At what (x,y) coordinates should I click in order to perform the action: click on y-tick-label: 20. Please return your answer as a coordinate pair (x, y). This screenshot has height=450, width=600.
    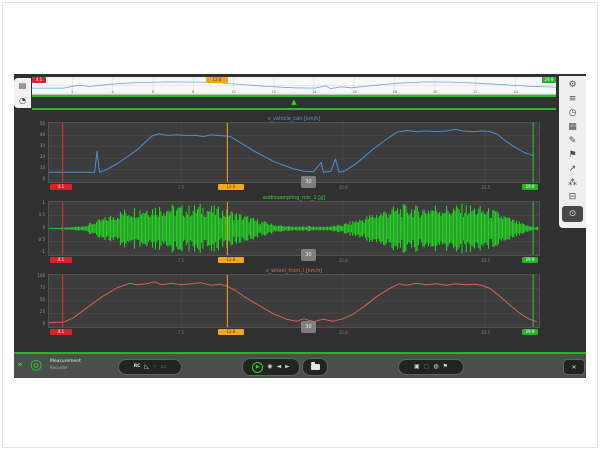
    Looking at the image, I should click on (42, 156).